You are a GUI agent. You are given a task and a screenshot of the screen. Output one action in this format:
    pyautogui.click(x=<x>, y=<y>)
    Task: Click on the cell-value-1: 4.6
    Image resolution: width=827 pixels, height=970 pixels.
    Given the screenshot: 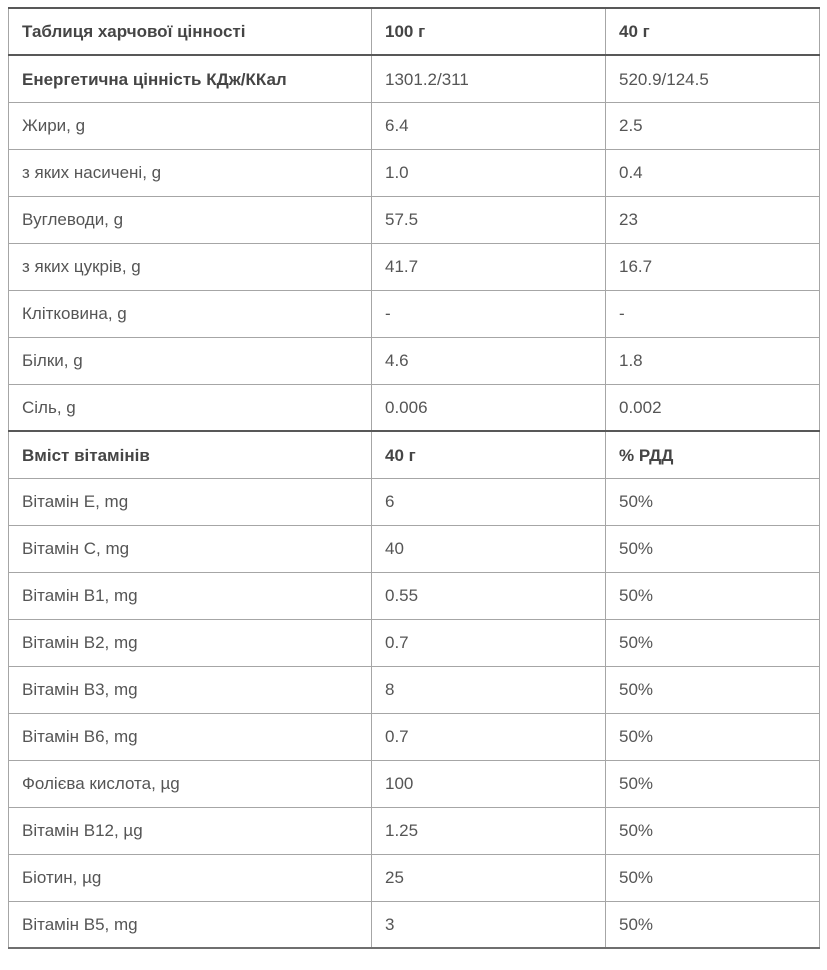 What is the action you would take?
    pyautogui.click(x=488, y=360)
    